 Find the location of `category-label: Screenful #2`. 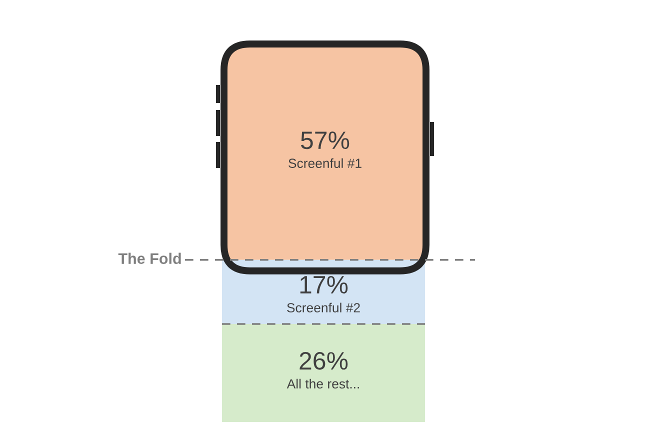

category-label: Screenful #2 is located at coordinates (323, 307).